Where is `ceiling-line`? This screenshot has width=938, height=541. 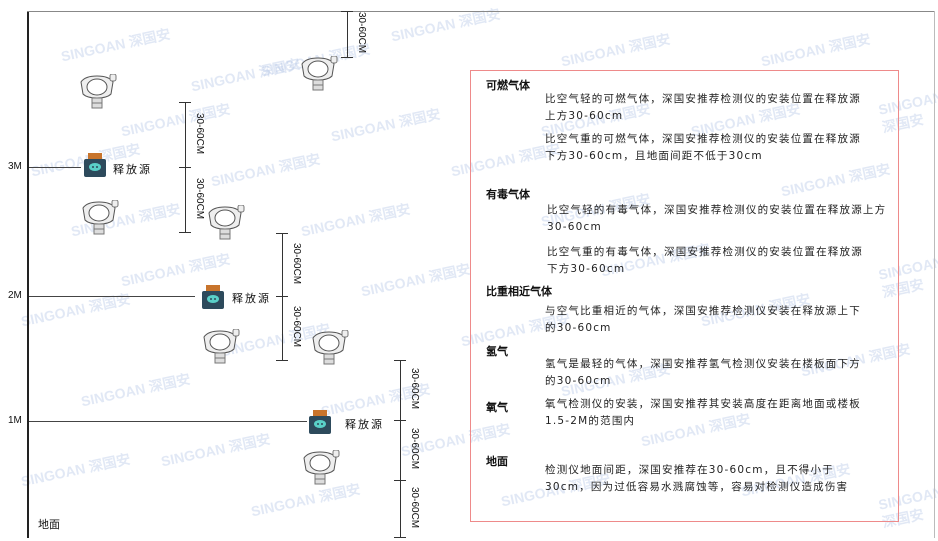
ceiling-line is located at coordinates (481, 11).